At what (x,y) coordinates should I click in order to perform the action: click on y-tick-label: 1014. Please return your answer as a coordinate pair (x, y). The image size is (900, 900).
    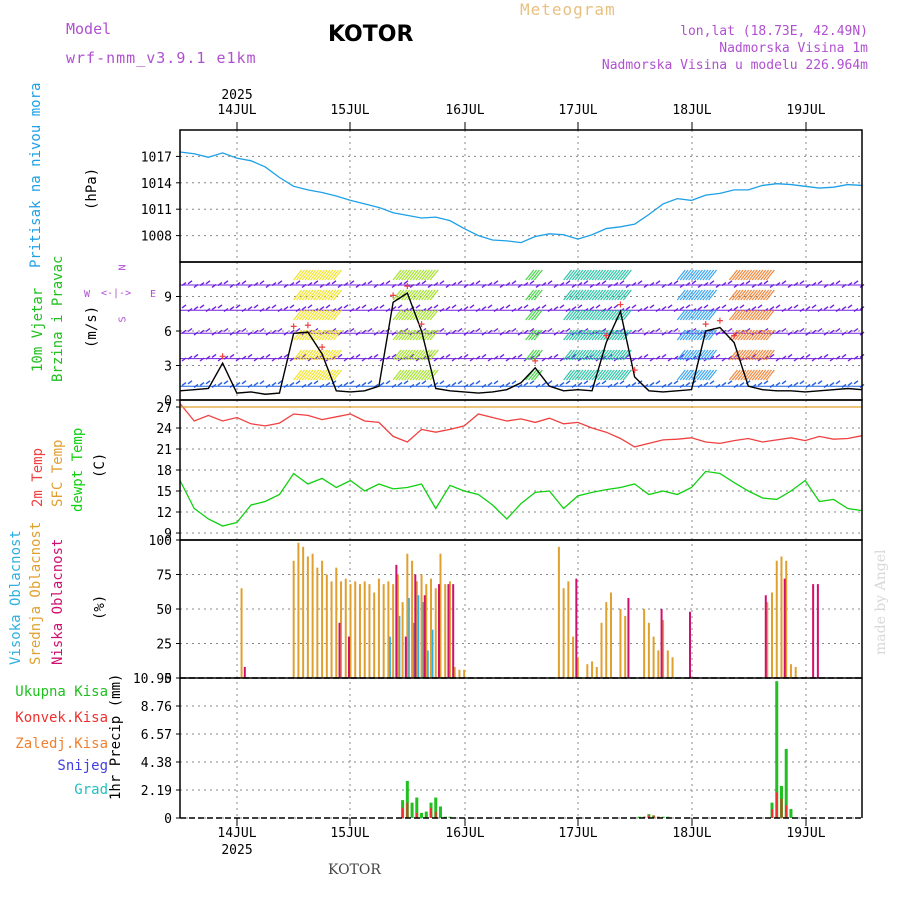
    Looking at the image, I should click on (156, 184).